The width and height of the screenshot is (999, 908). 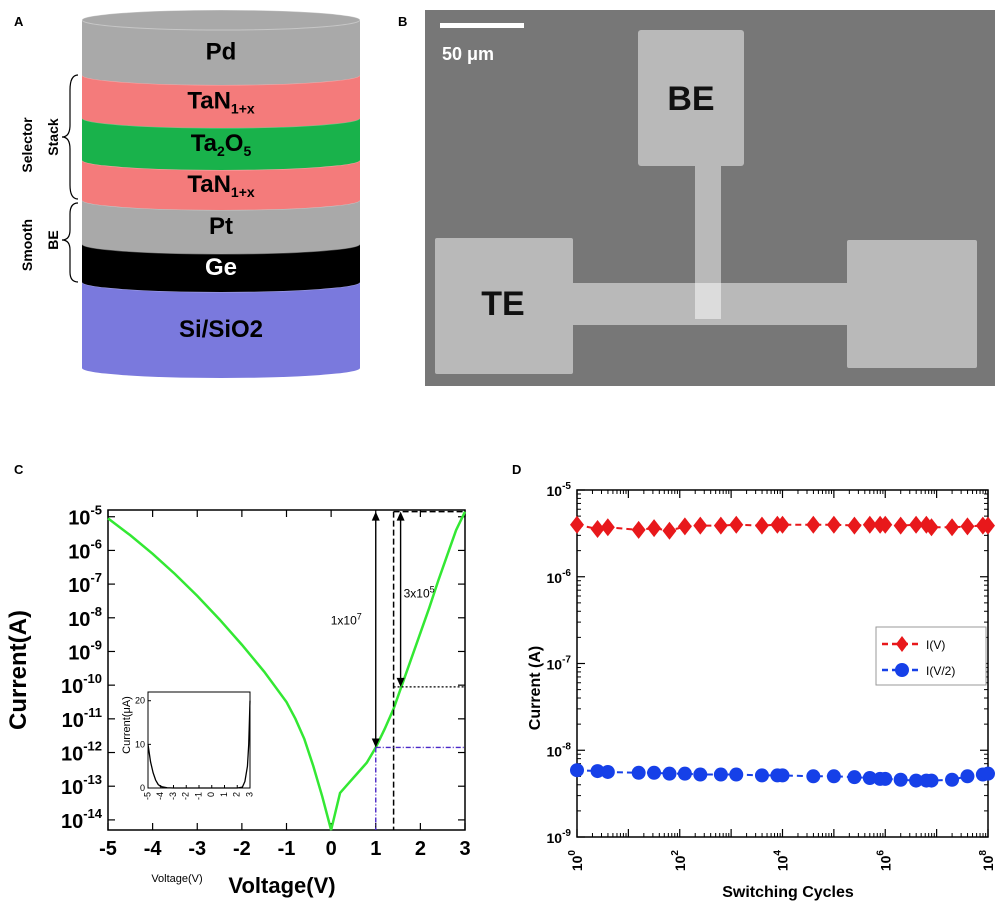 I want to click on c-xtick-label: 1, so click(x=375, y=849).